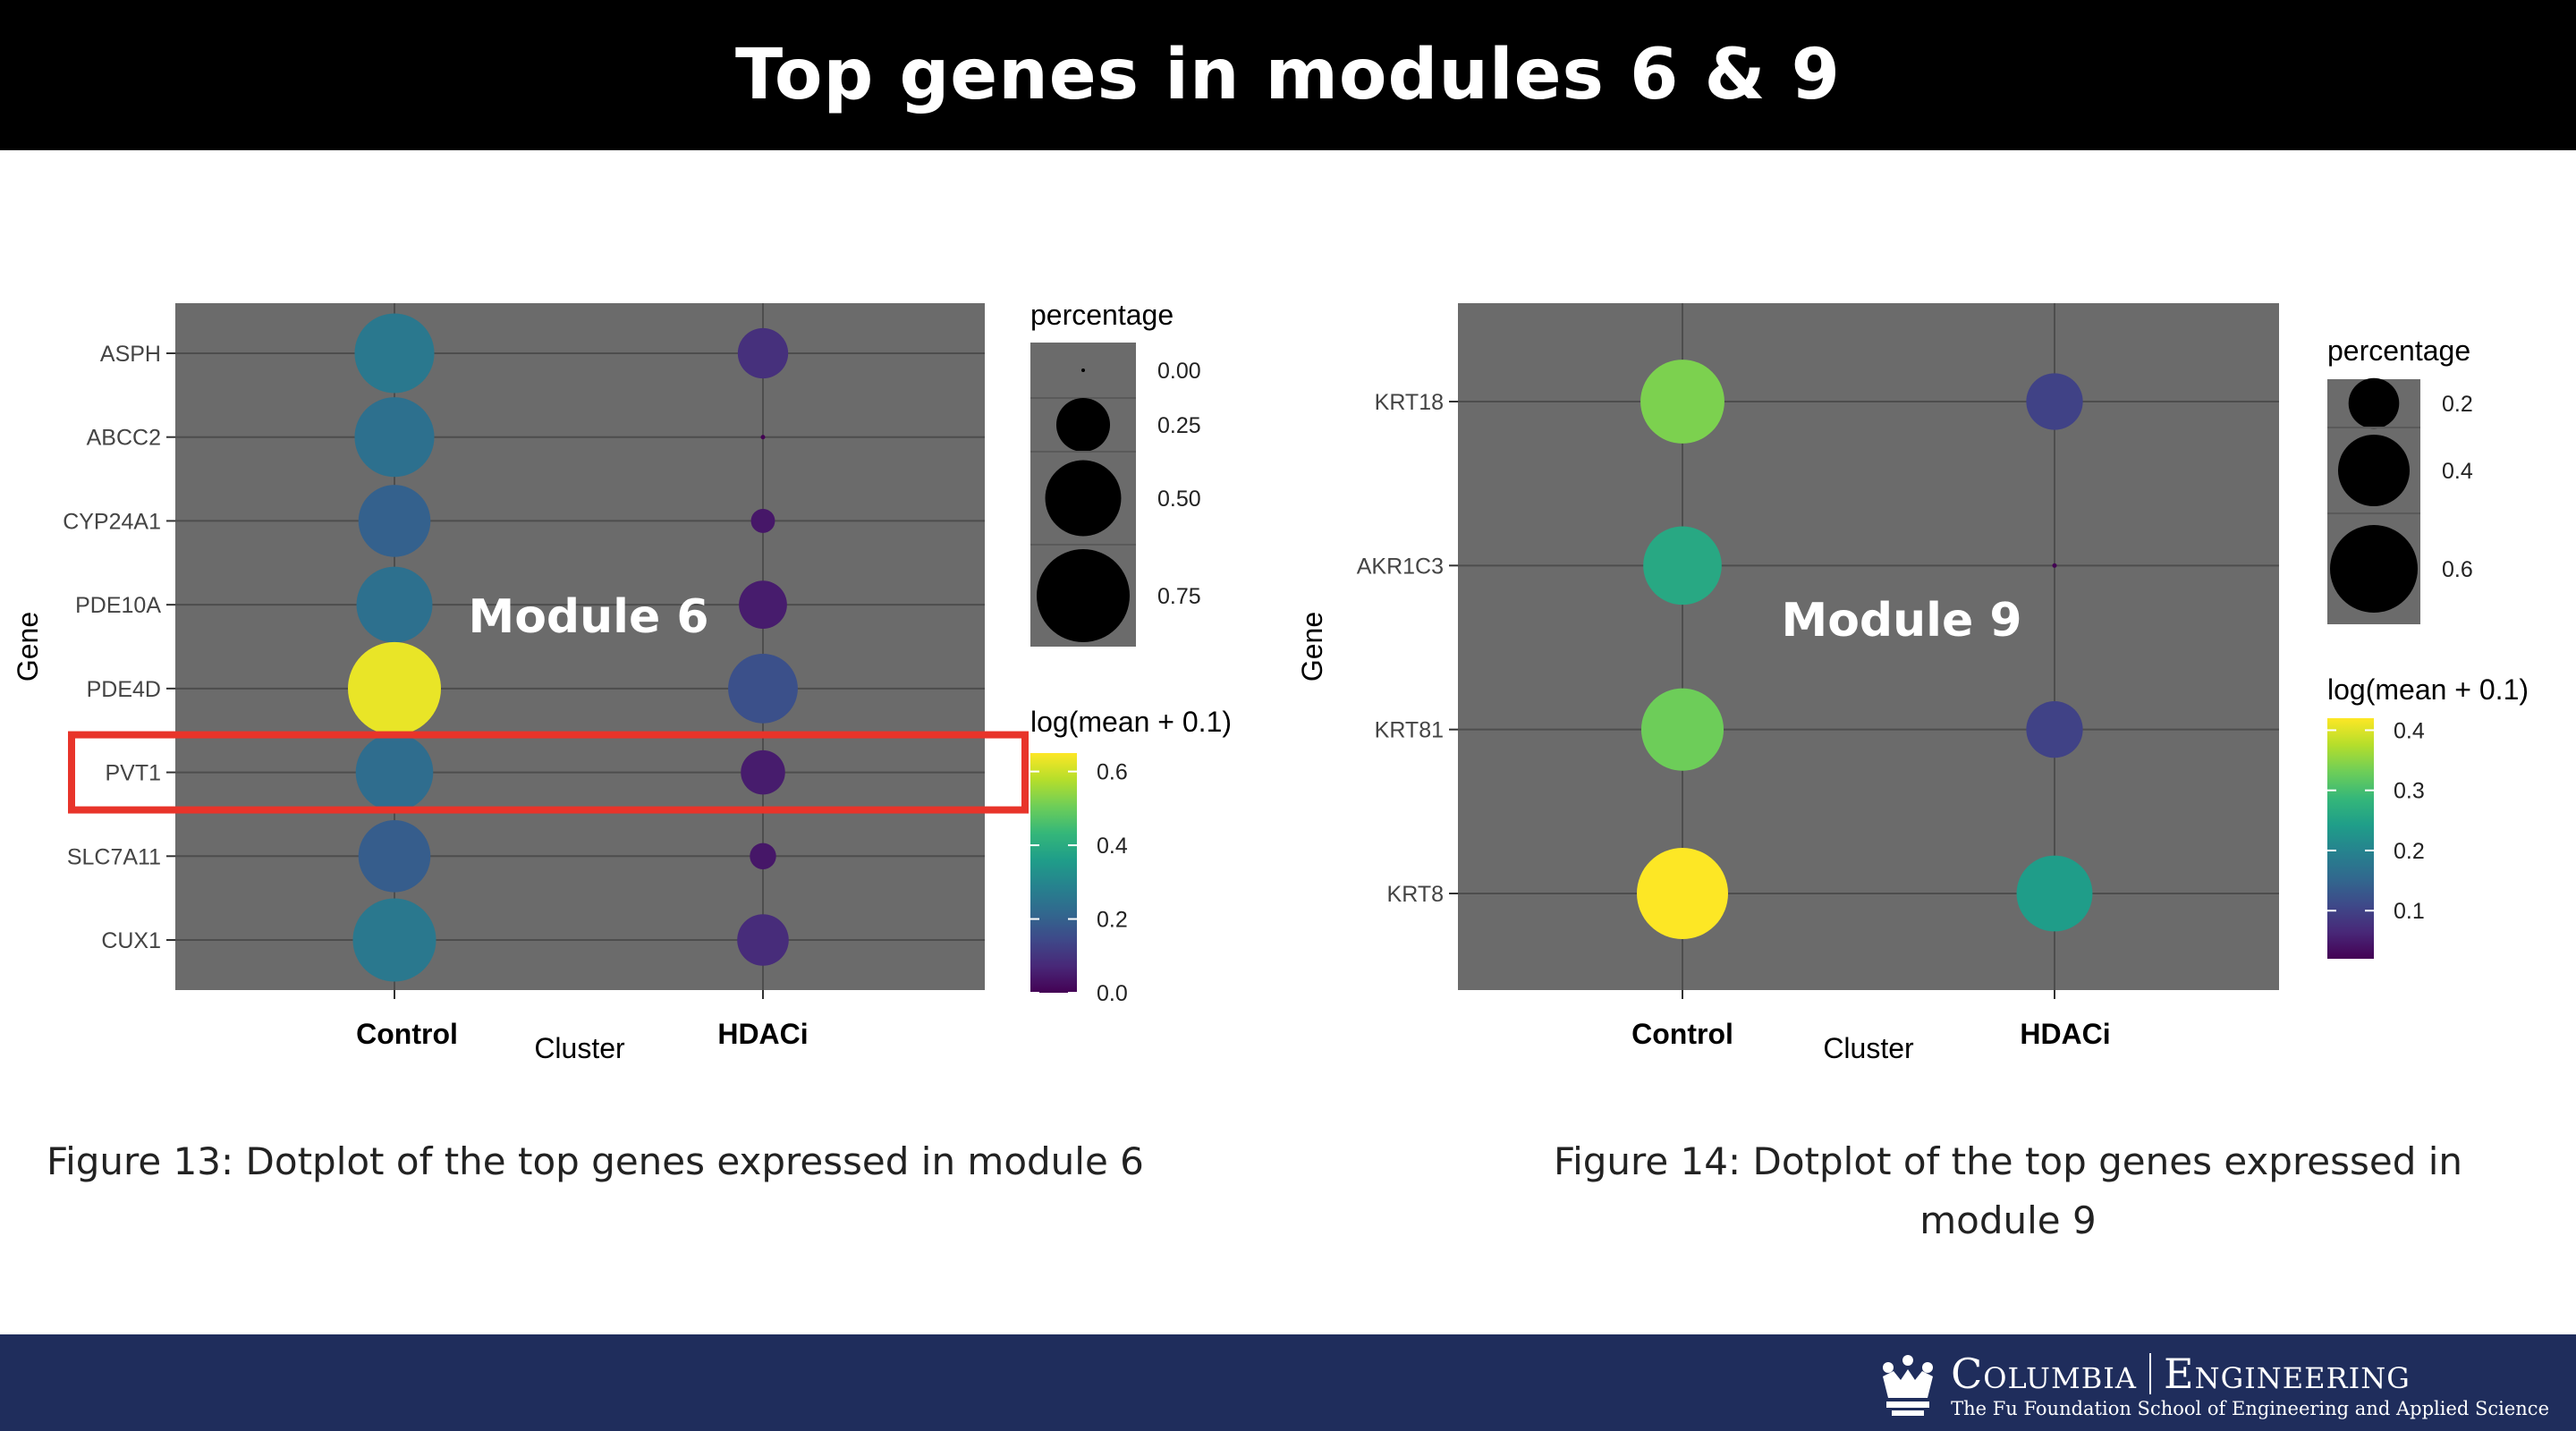 Image resolution: width=2576 pixels, height=1431 pixels. I want to click on y-tick-label: ASPH, so click(130, 355).